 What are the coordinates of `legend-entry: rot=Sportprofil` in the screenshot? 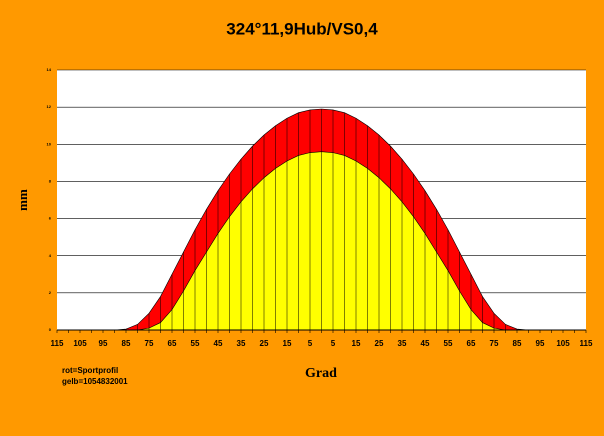 It's located at (90, 370).